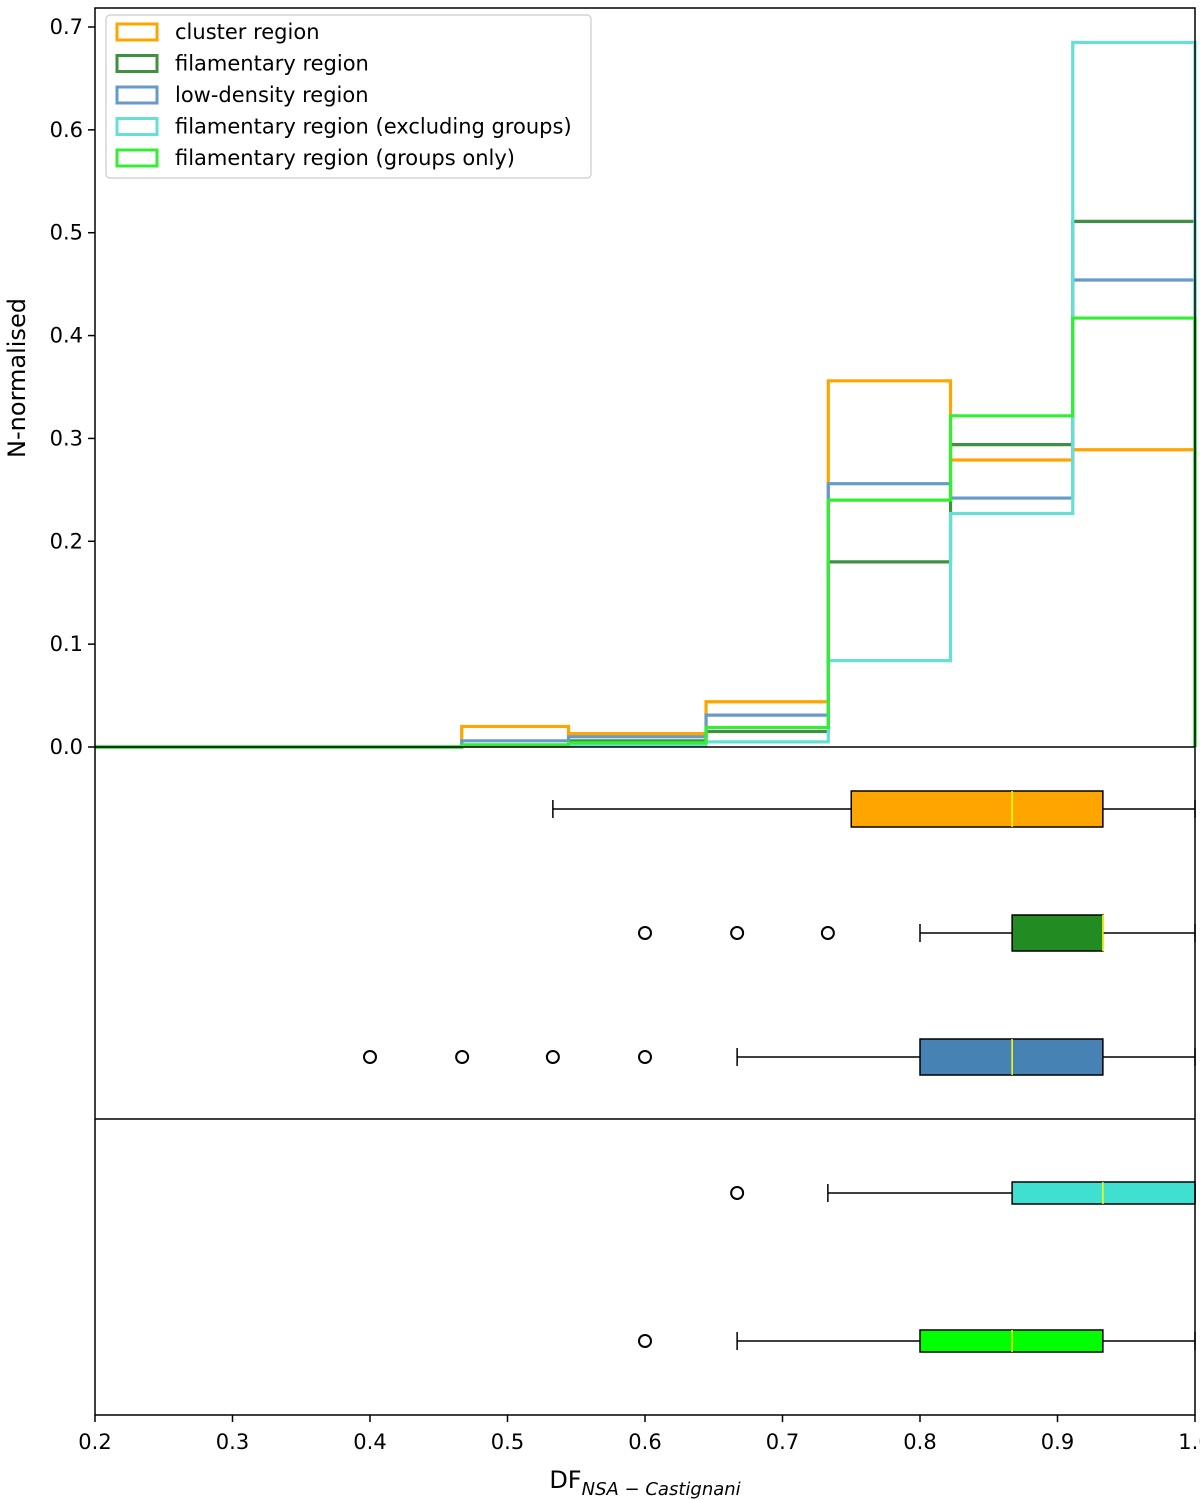 Image resolution: width=1200 pixels, height=1500 pixels. I want to click on y-tick-label-7: 0.7, so click(66, 27).